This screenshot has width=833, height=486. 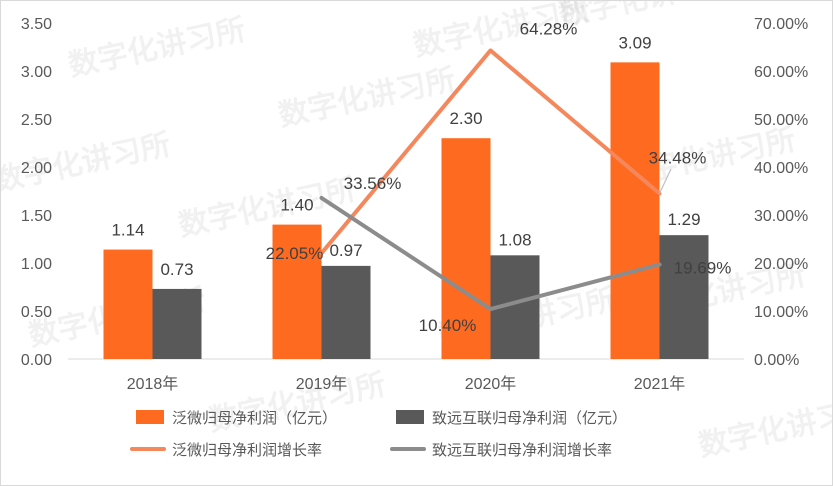 I want to click on y-right-tick-label: 30.00%, so click(x=781, y=216).